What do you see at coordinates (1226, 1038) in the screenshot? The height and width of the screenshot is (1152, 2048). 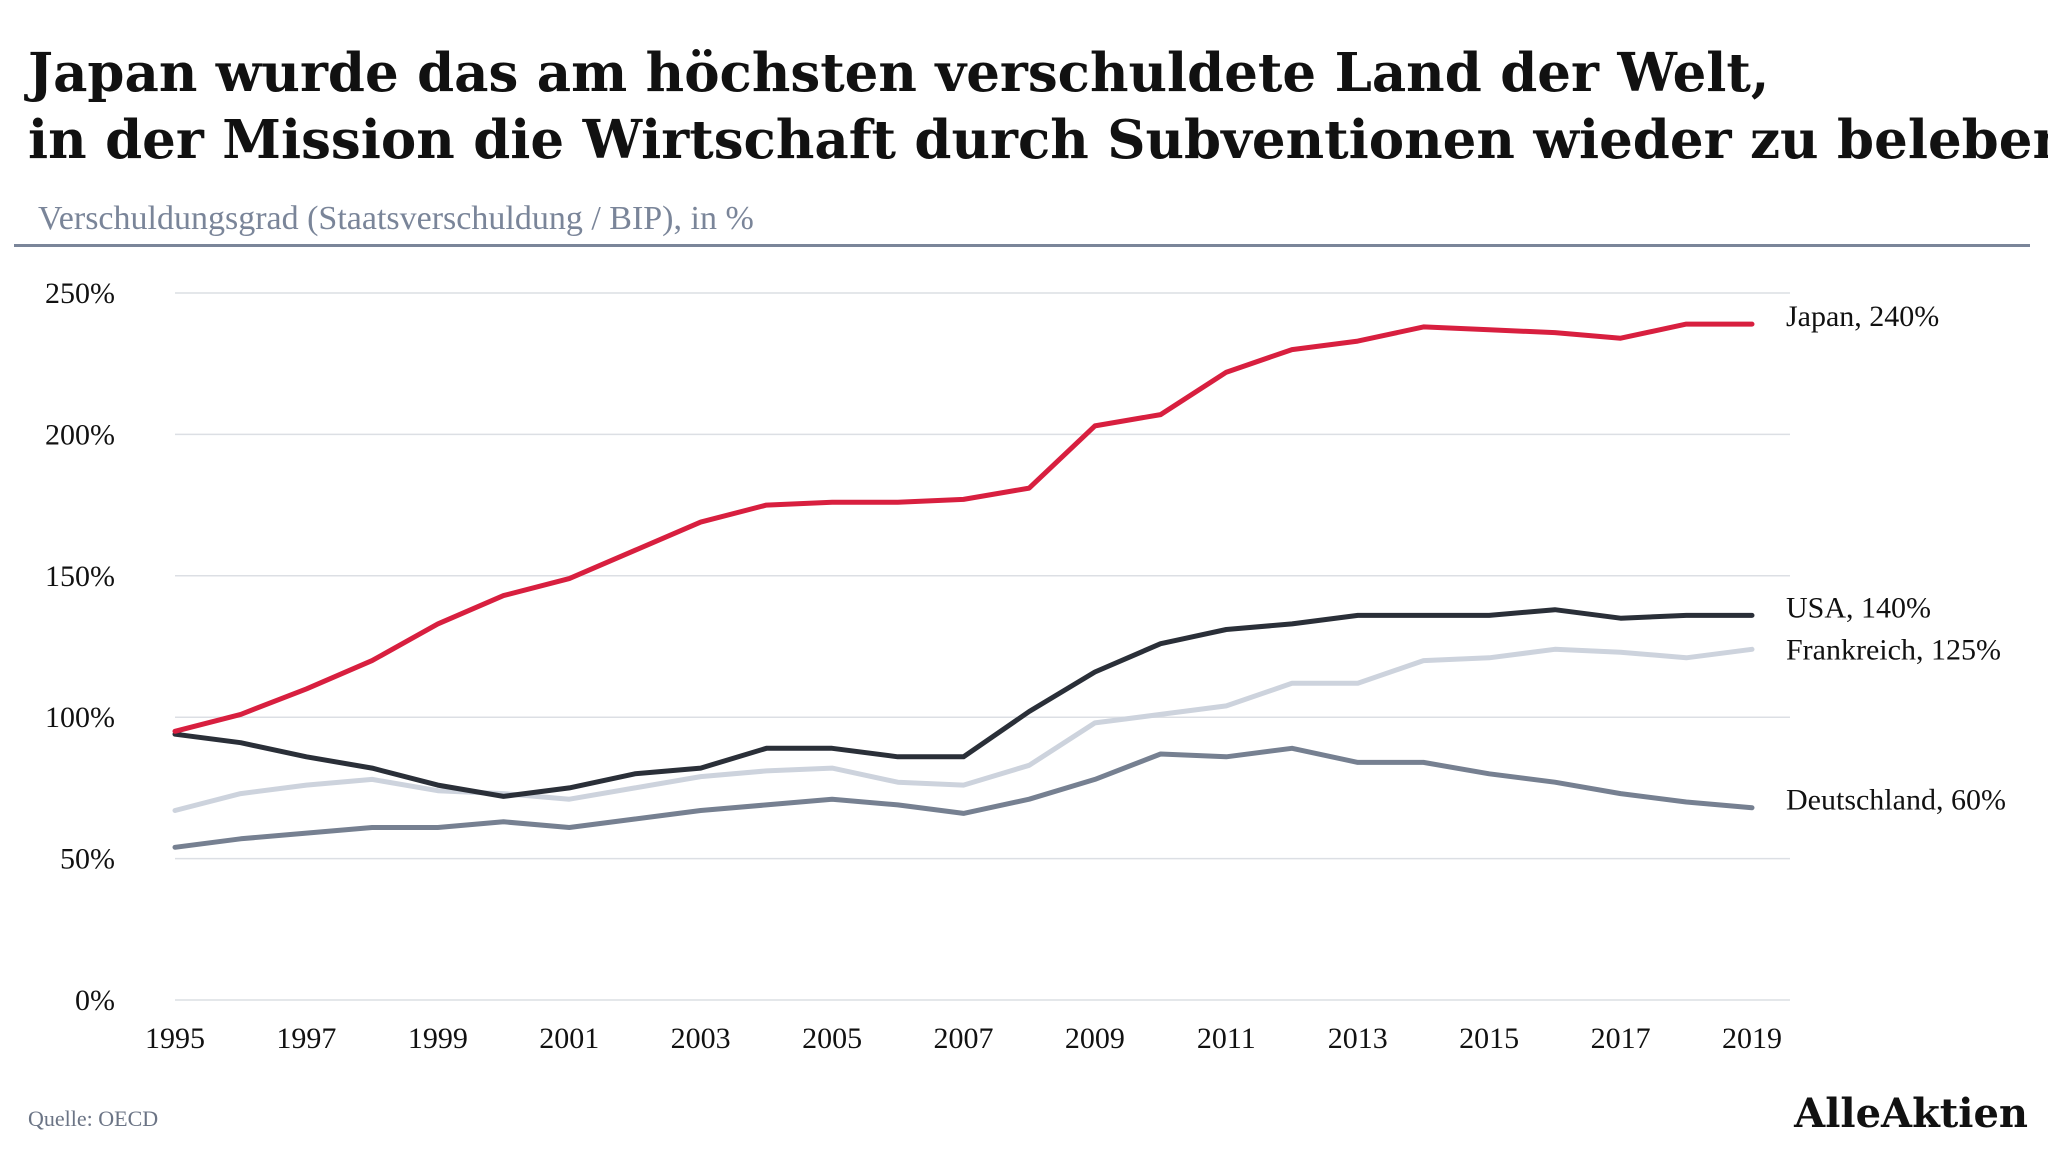 I see `x-tick-label: 2011` at bounding box center [1226, 1038].